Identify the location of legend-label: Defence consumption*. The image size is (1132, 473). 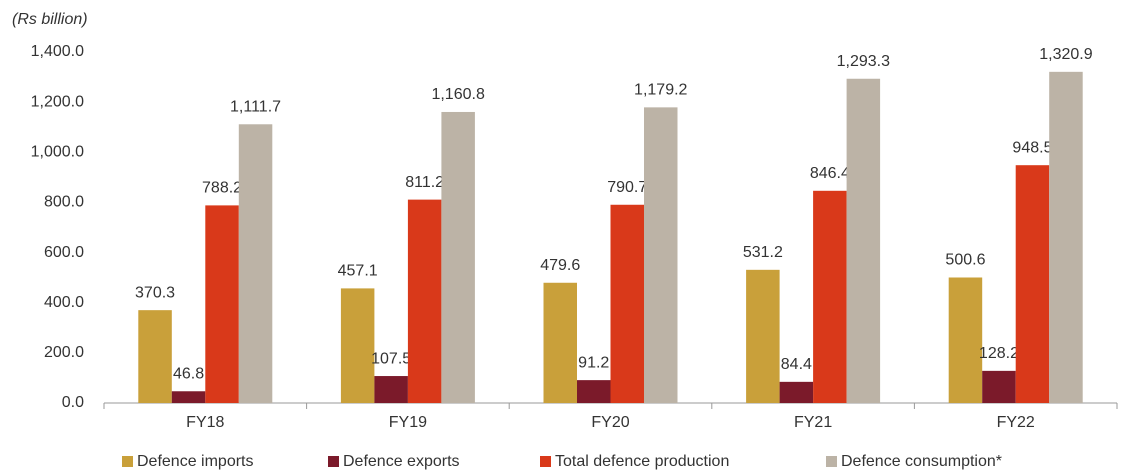
(921, 461).